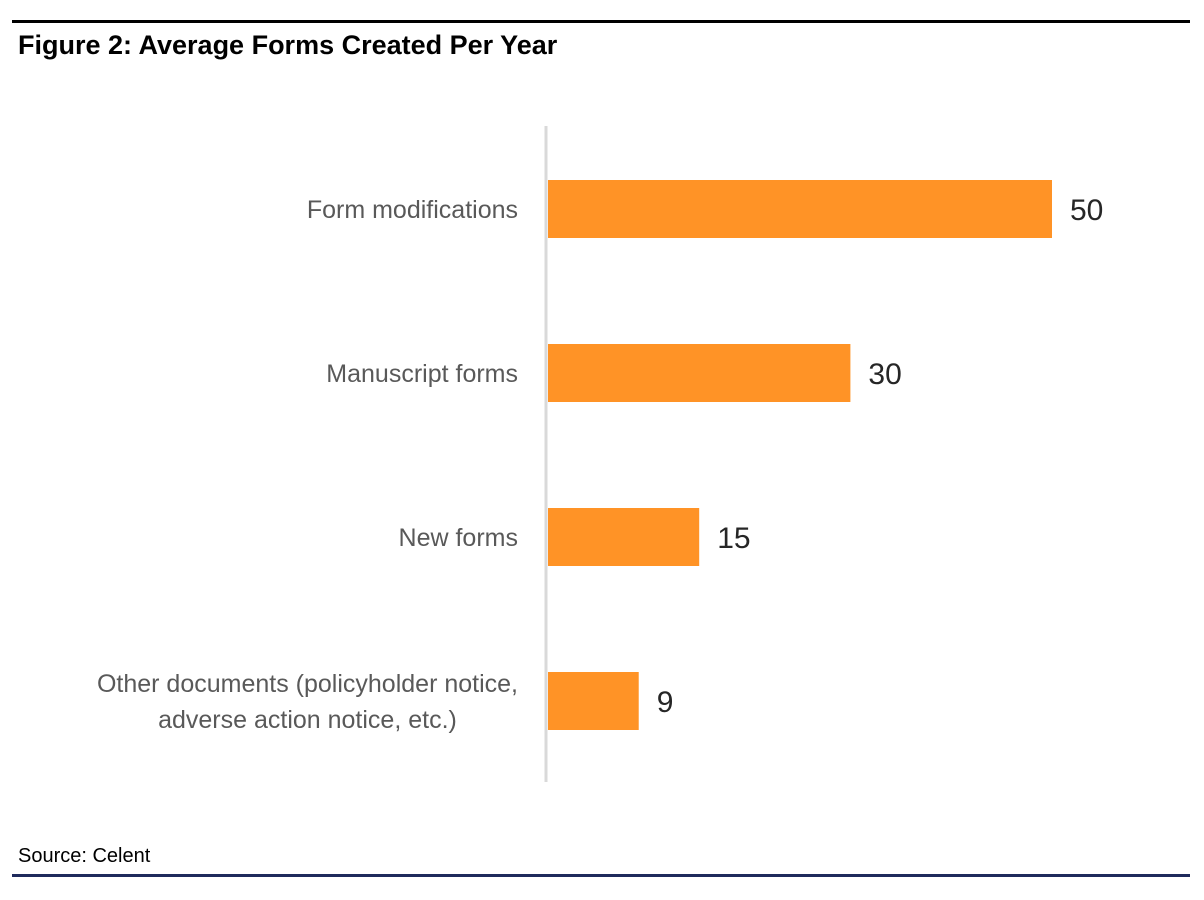 The width and height of the screenshot is (1204, 900). Describe the element at coordinates (733, 538) in the screenshot. I see `data-label-2: 15` at that location.